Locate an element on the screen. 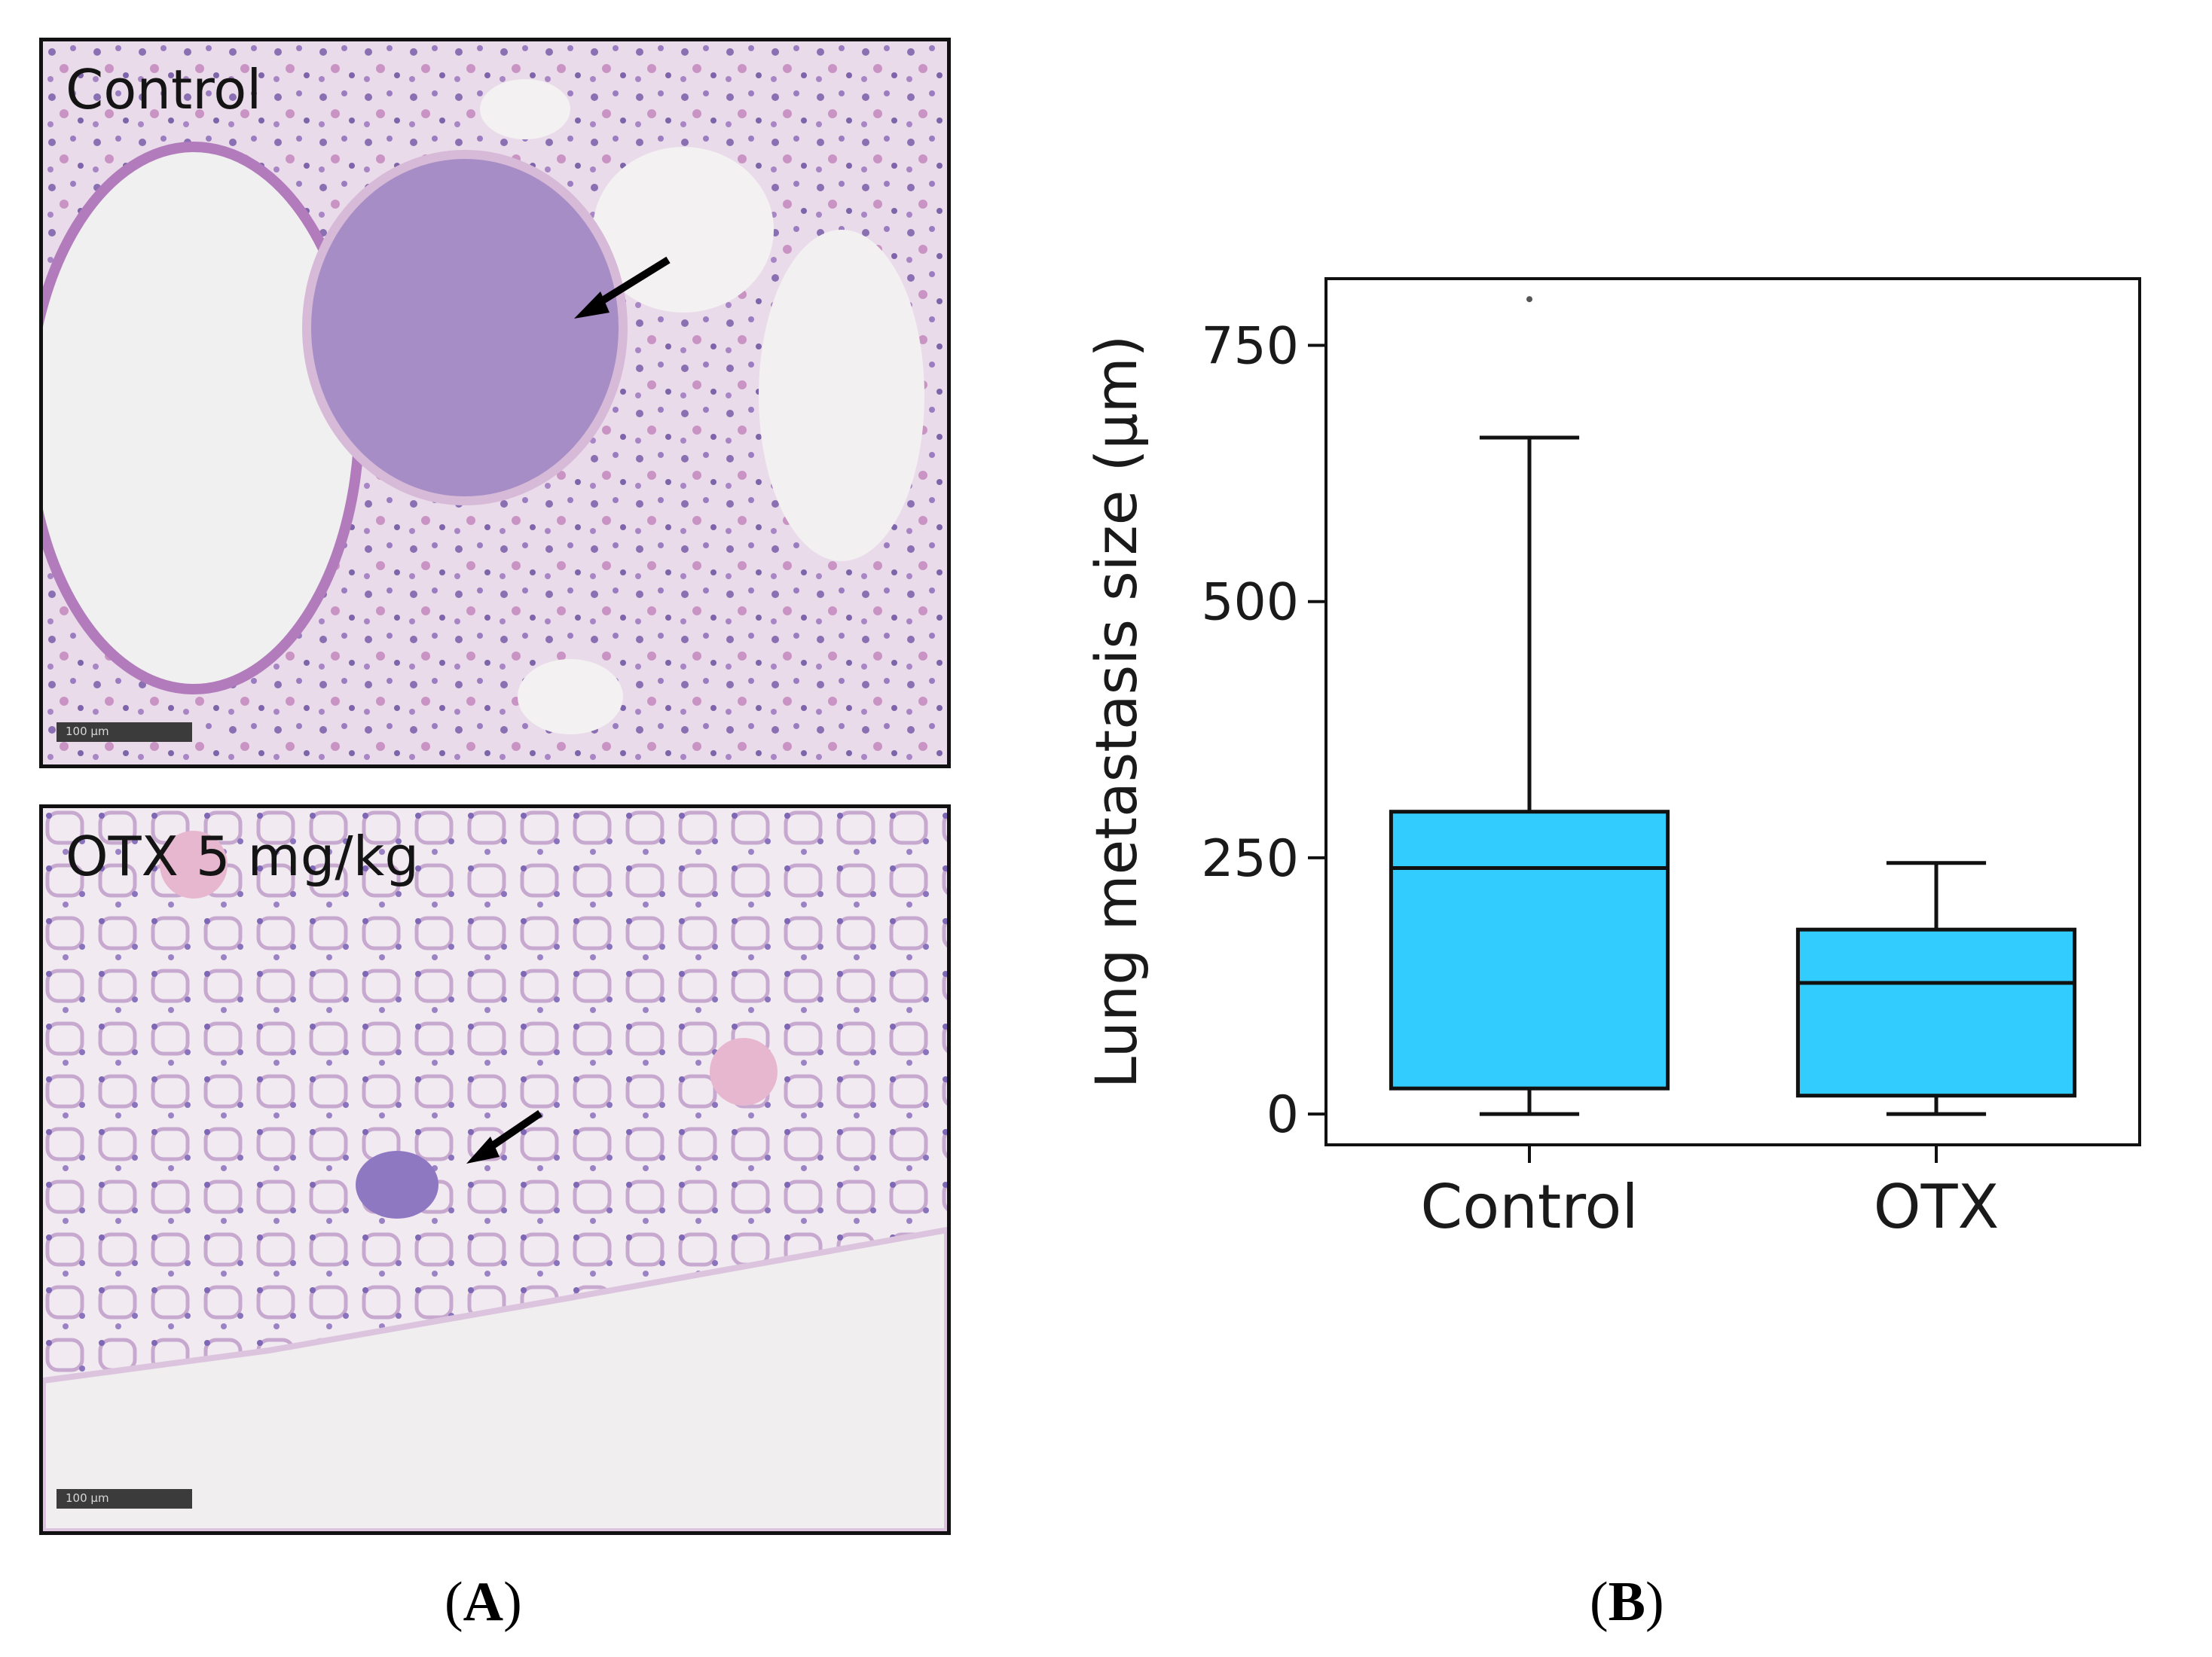  image-label-otx: OTX 5 mg/kg is located at coordinates (243, 856).